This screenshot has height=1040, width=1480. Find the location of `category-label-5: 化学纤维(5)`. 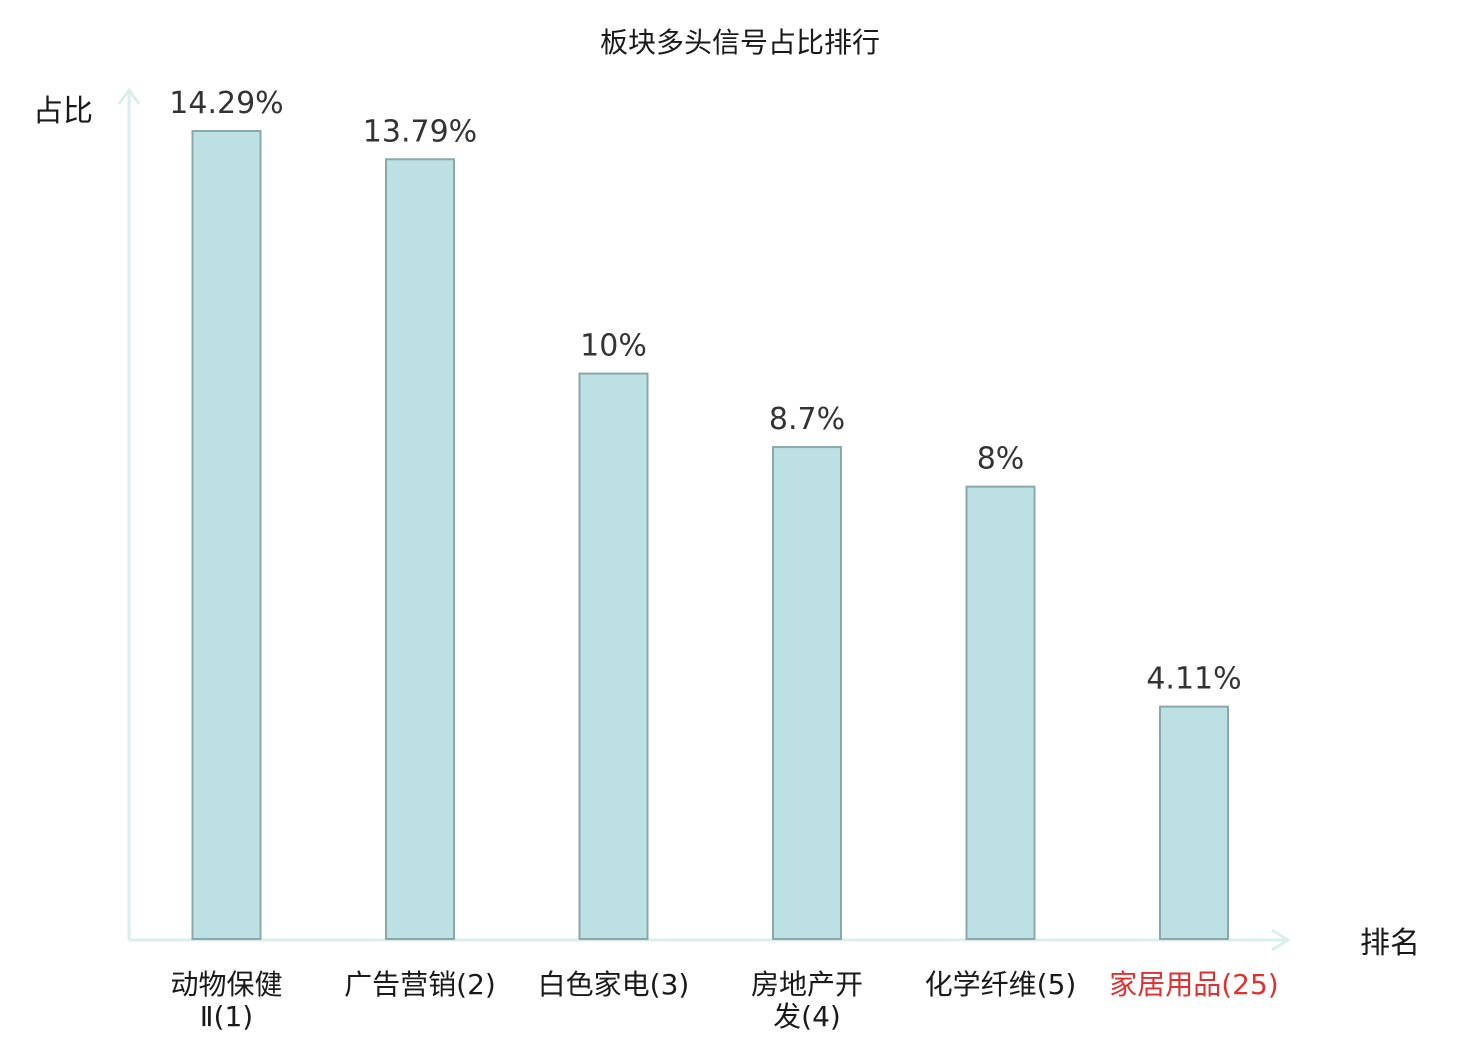

category-label-5: 化学纤维(5) is located at coordinates (1001, 984).